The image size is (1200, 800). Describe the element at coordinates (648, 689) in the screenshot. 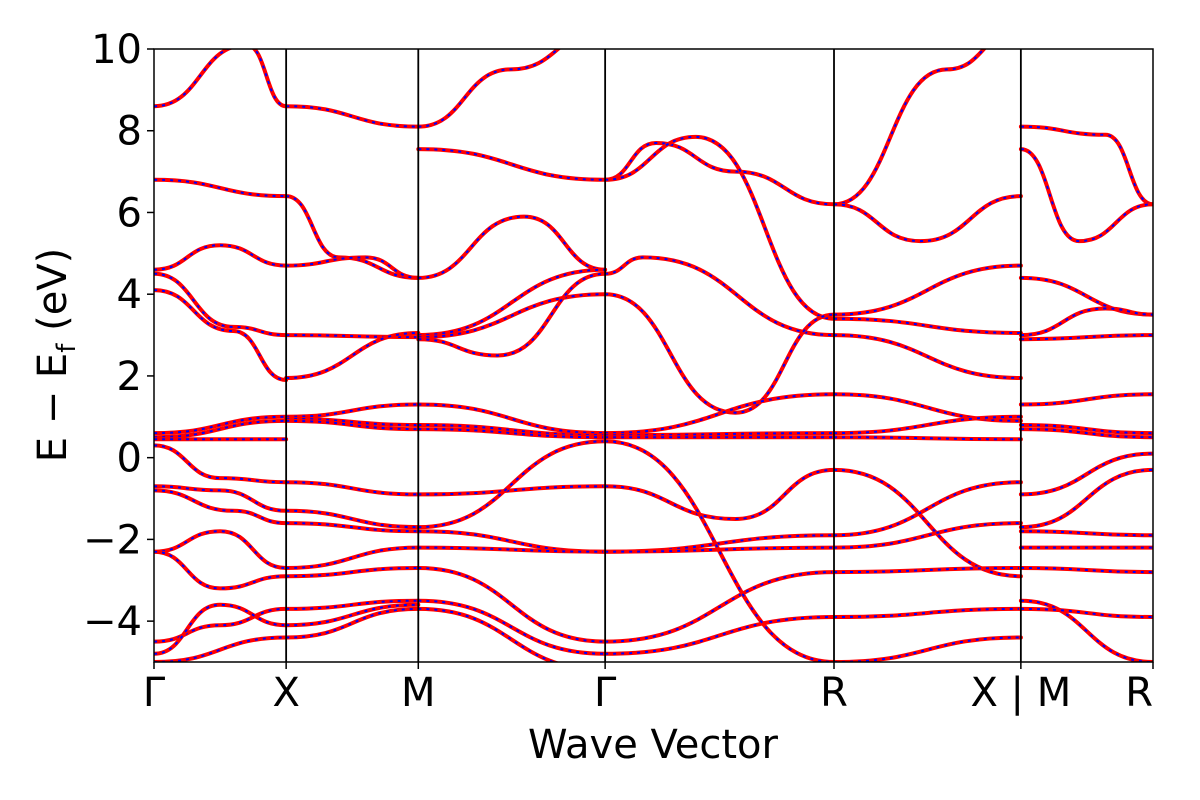

I see `x-axis-ticks: Γ X M Γ R X | M R` at that location.